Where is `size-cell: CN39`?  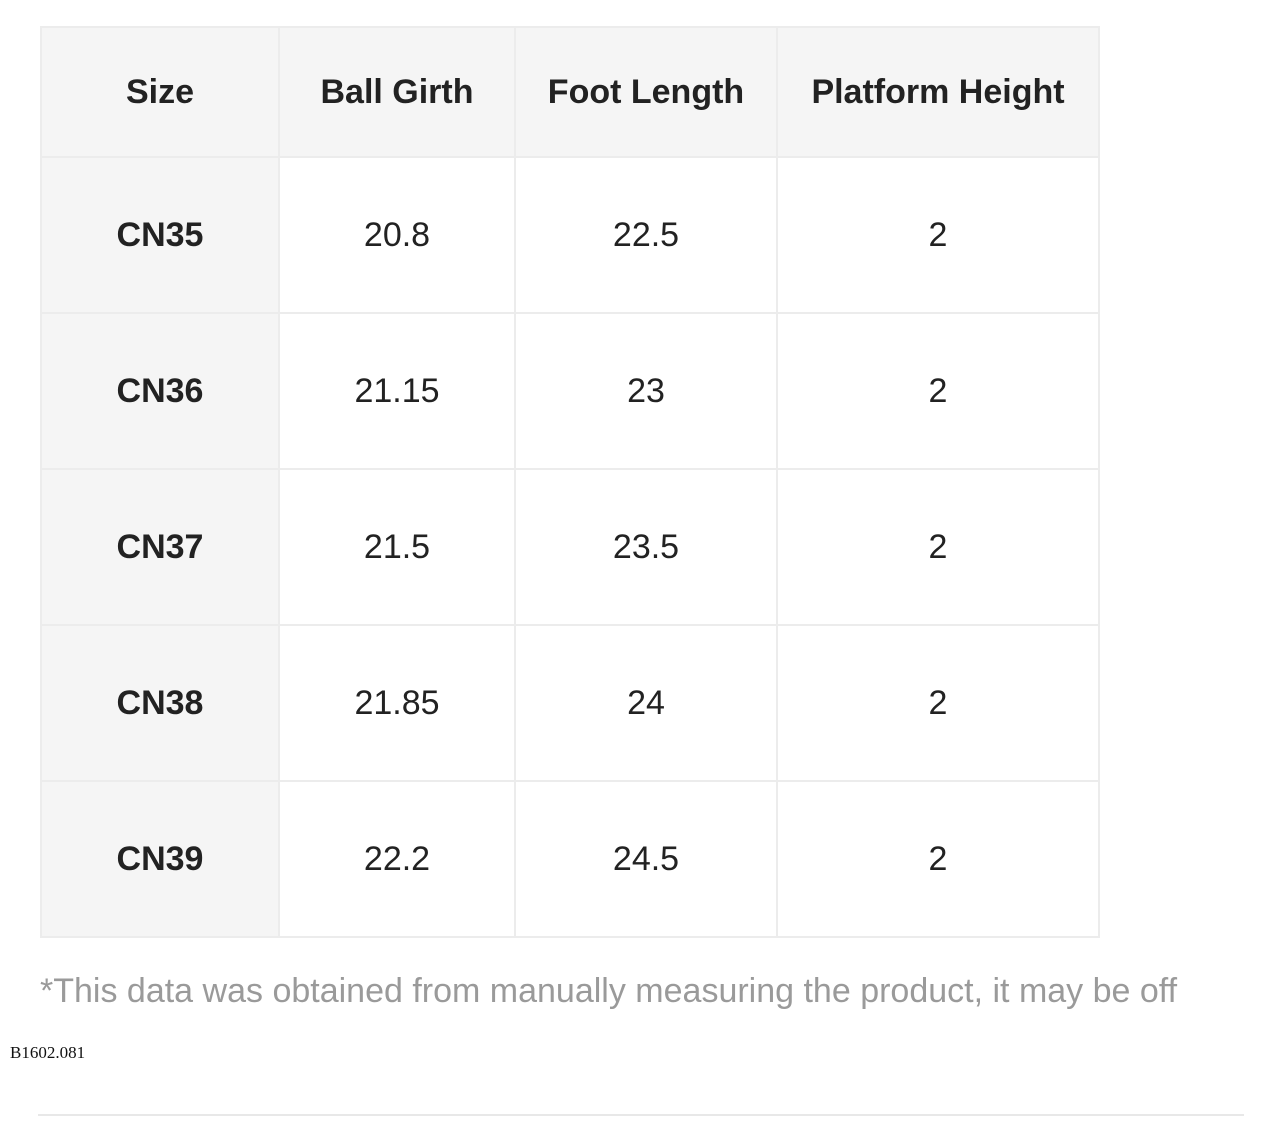 size-cell: CN39 is located at coordinates (160, 859).